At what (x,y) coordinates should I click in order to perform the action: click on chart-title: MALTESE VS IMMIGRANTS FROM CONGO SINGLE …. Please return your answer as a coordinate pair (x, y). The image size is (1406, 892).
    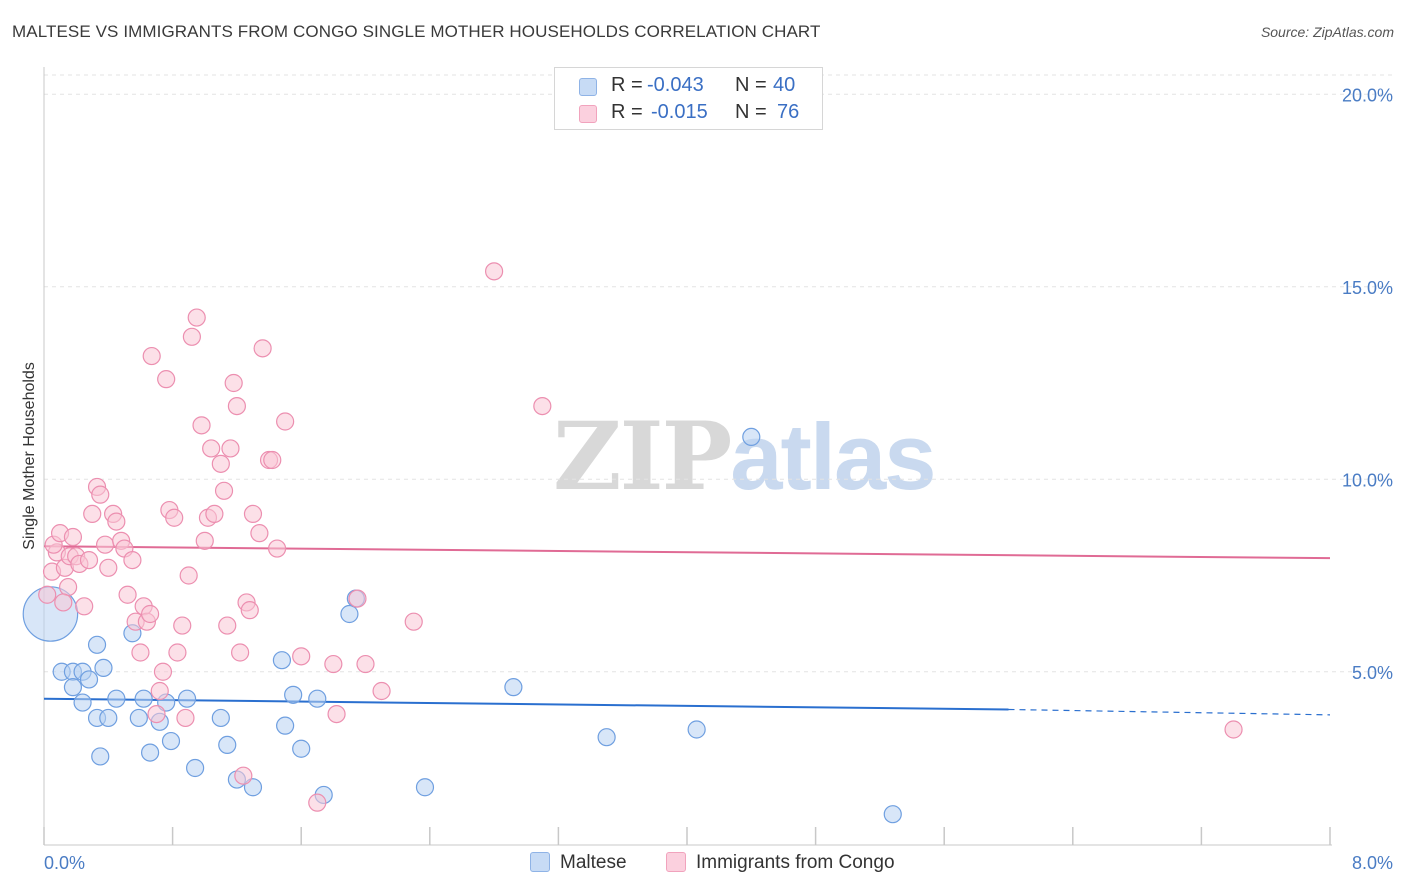
    Looking at the image, I should click on (416, 31).